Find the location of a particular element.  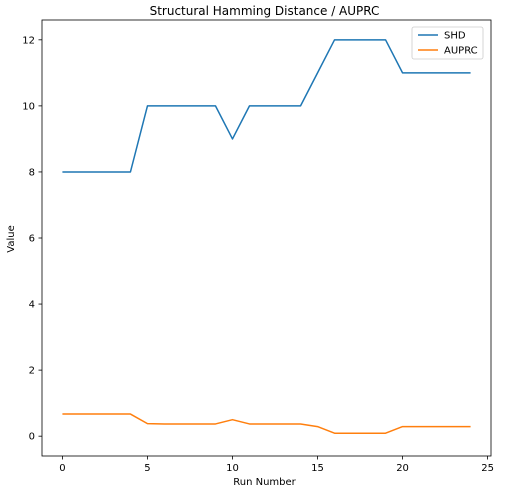

y-tick-label: 6 is located at coordinates (32, 239).